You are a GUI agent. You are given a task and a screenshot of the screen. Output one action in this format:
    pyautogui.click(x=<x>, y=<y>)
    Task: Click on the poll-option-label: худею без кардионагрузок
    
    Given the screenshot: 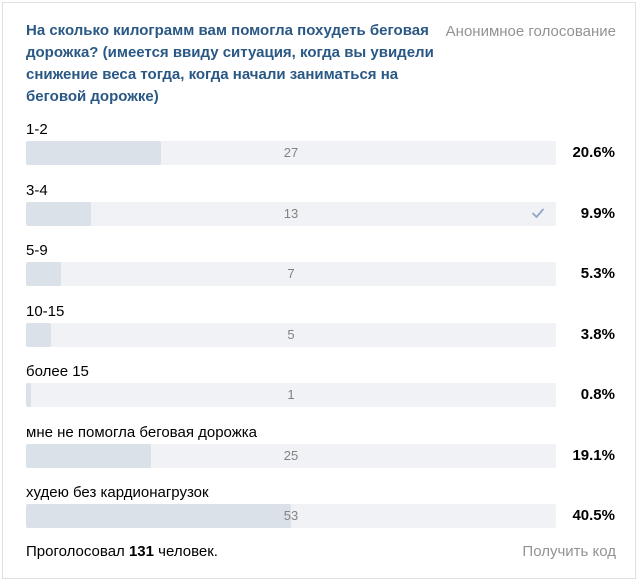 What is the action you would take?
    pyautogui.click(x=117, y=492)
    